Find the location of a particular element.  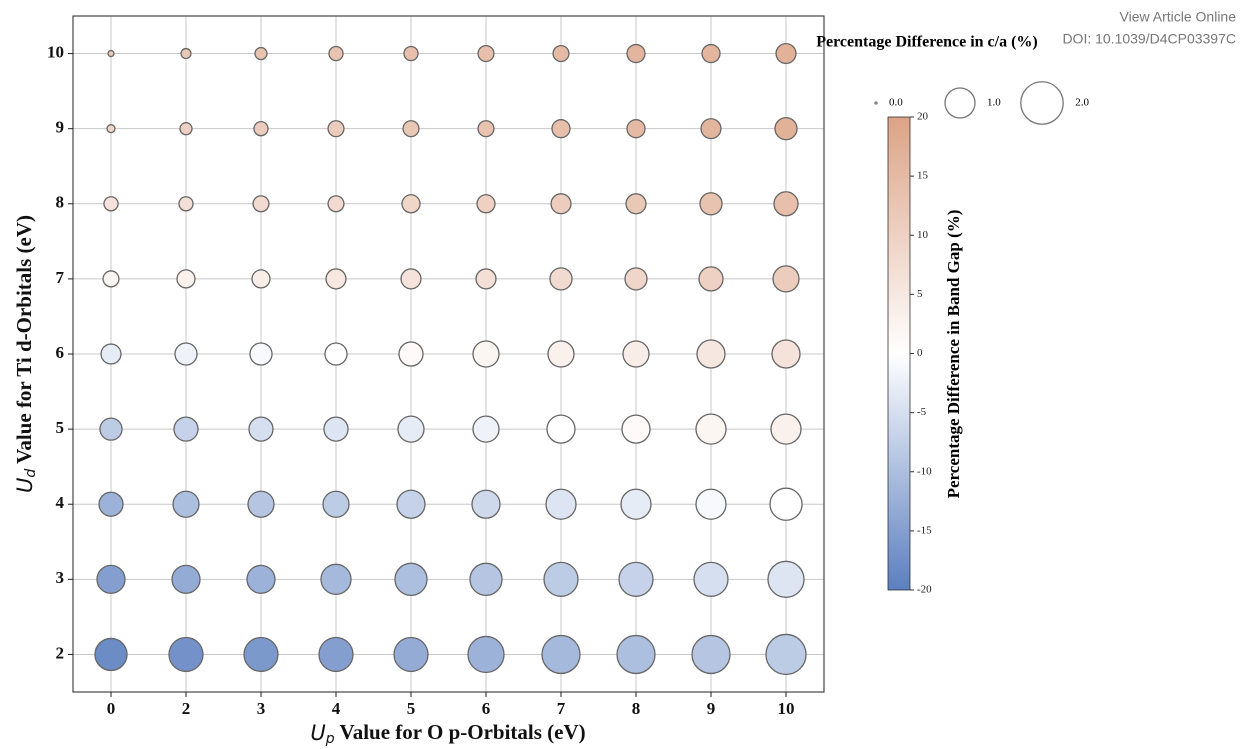

y-tick-label: 3 is located at coordinates (60, 577).